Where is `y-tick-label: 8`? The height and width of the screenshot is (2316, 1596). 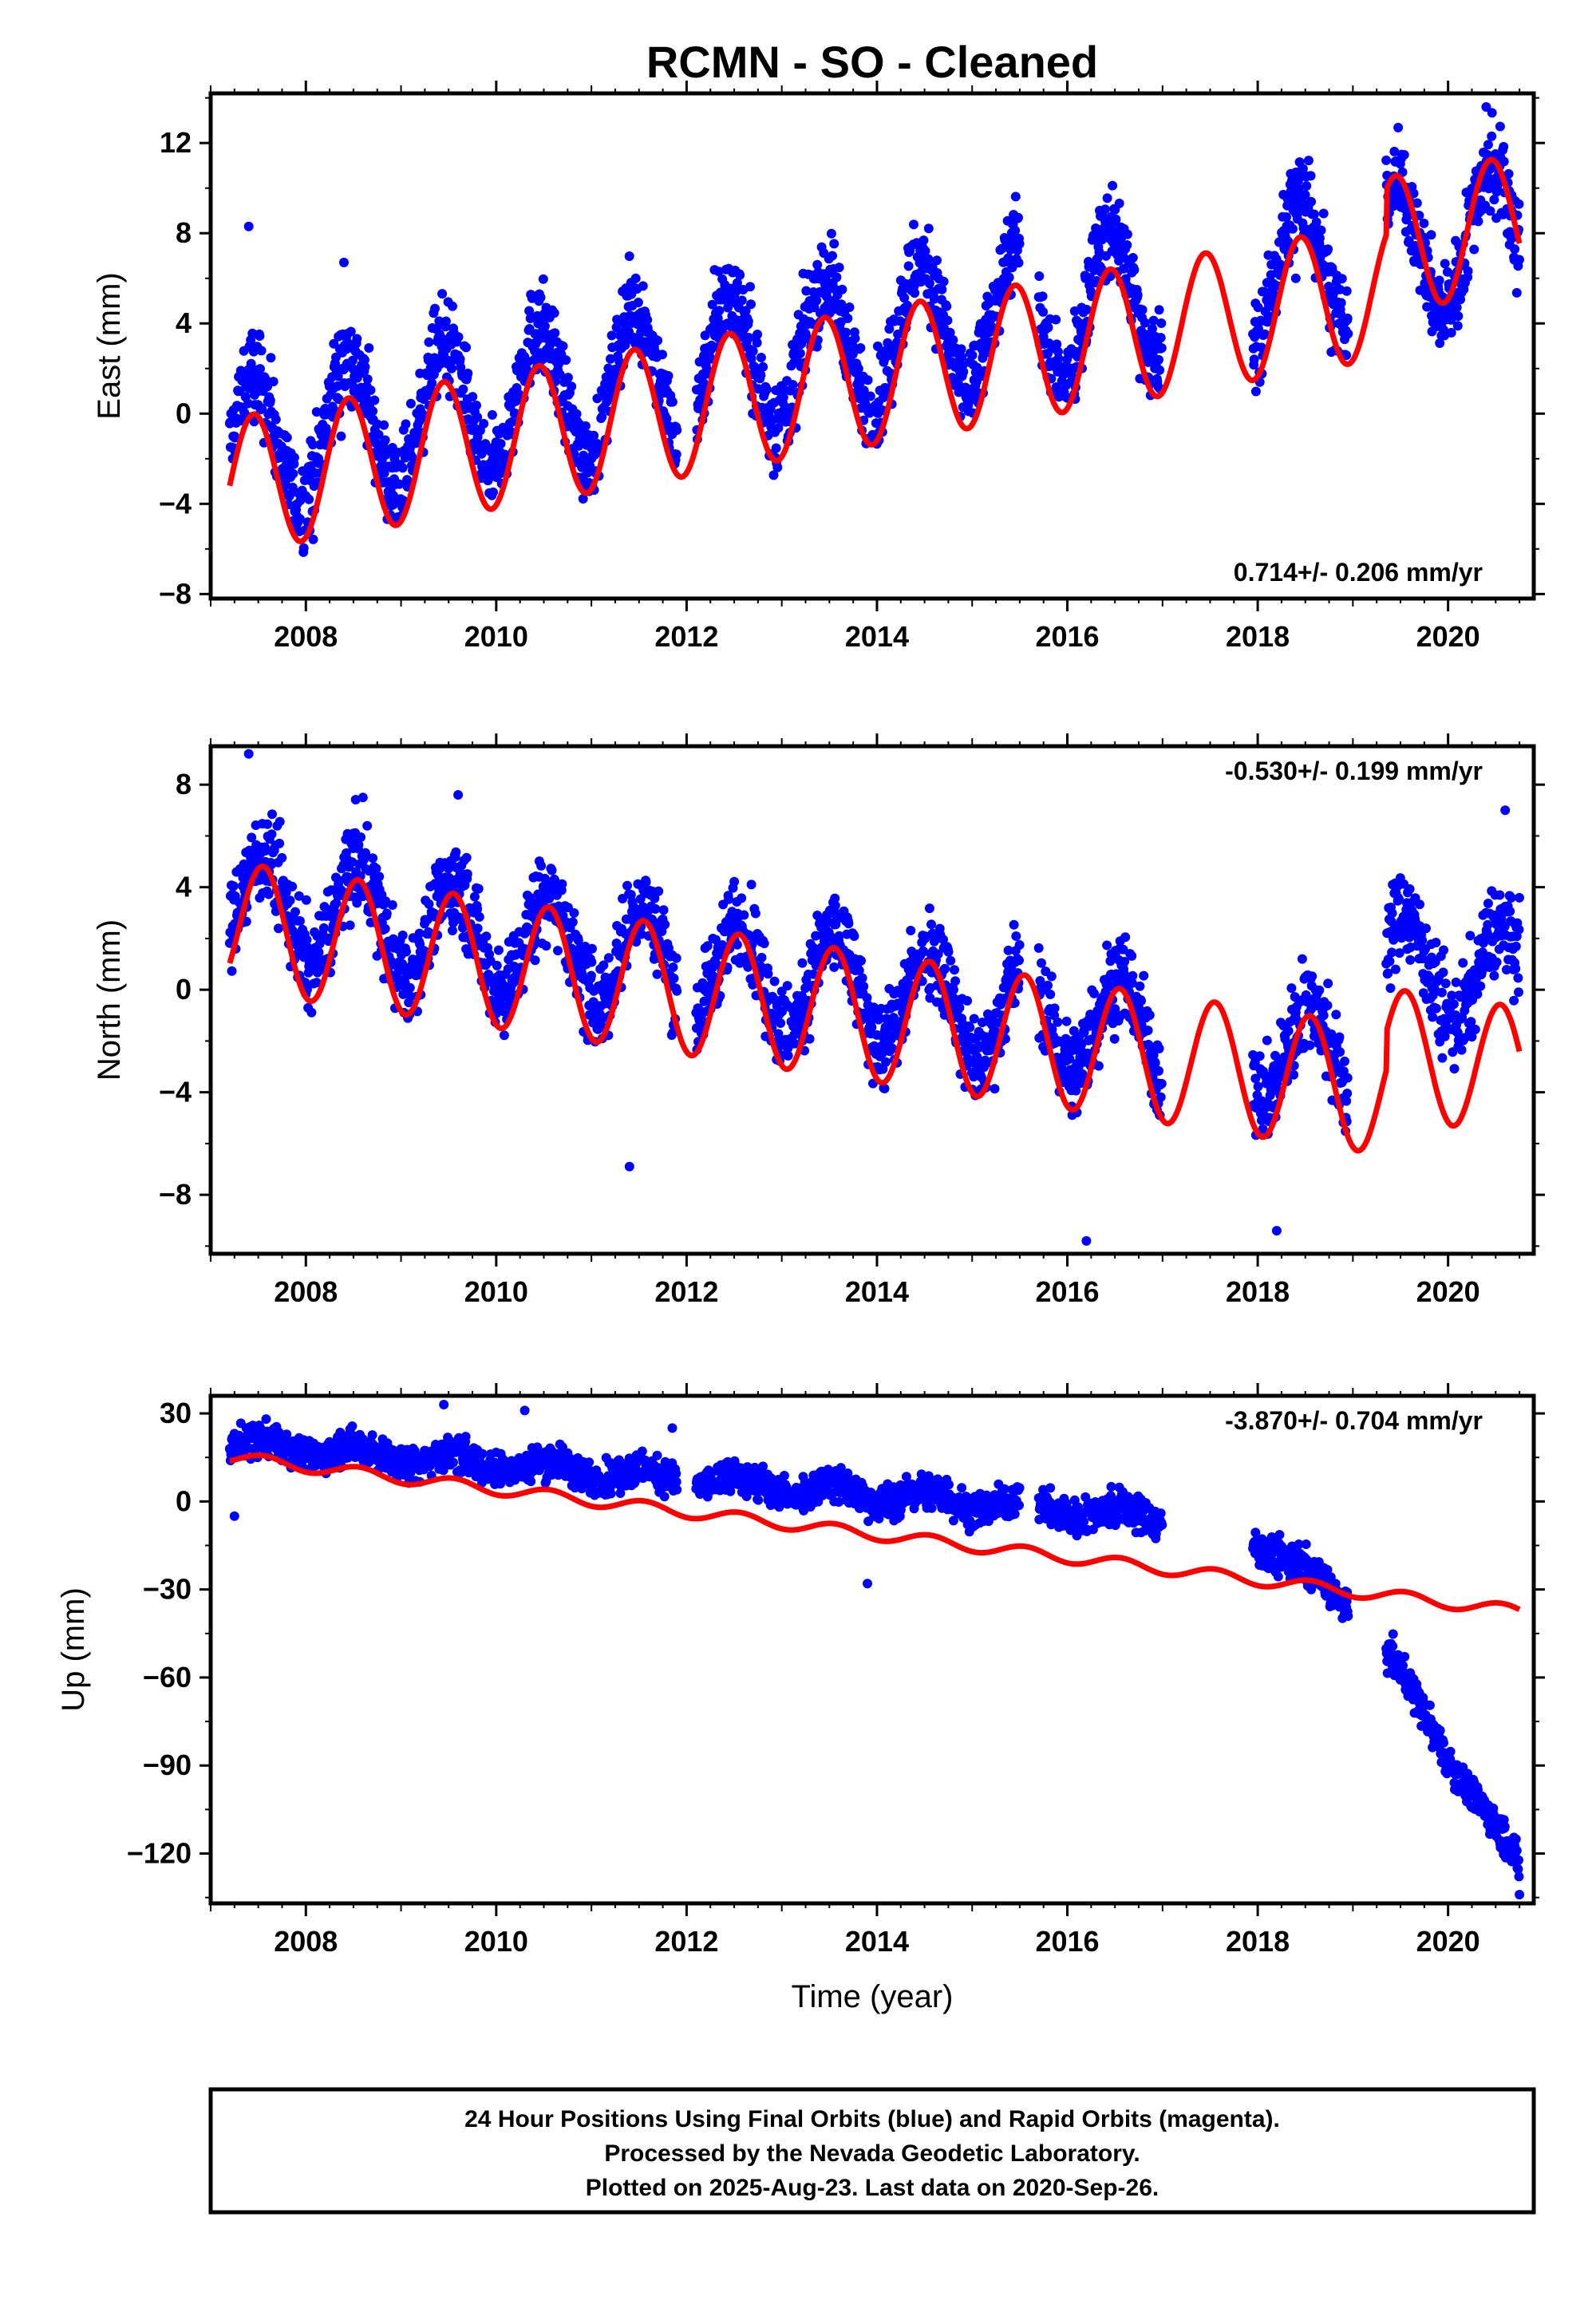
y-tick-label: 8 is located at coordinates (184, 232).